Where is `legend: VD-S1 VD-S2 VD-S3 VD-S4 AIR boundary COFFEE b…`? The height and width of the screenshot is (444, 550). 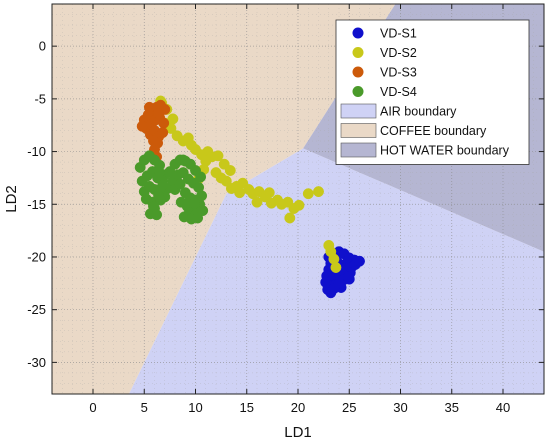
legend: VD-S1 VD-S2 VD-S3 VD-S4 AIR boundary COFFEE b… is located at coordinates (432, 92).